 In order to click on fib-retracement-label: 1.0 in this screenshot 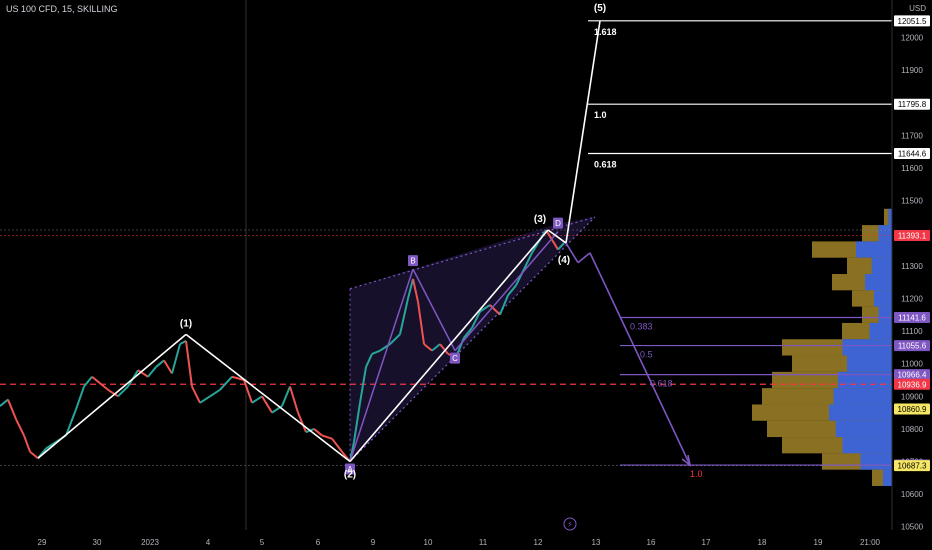, I will do `click(696, 474)`.